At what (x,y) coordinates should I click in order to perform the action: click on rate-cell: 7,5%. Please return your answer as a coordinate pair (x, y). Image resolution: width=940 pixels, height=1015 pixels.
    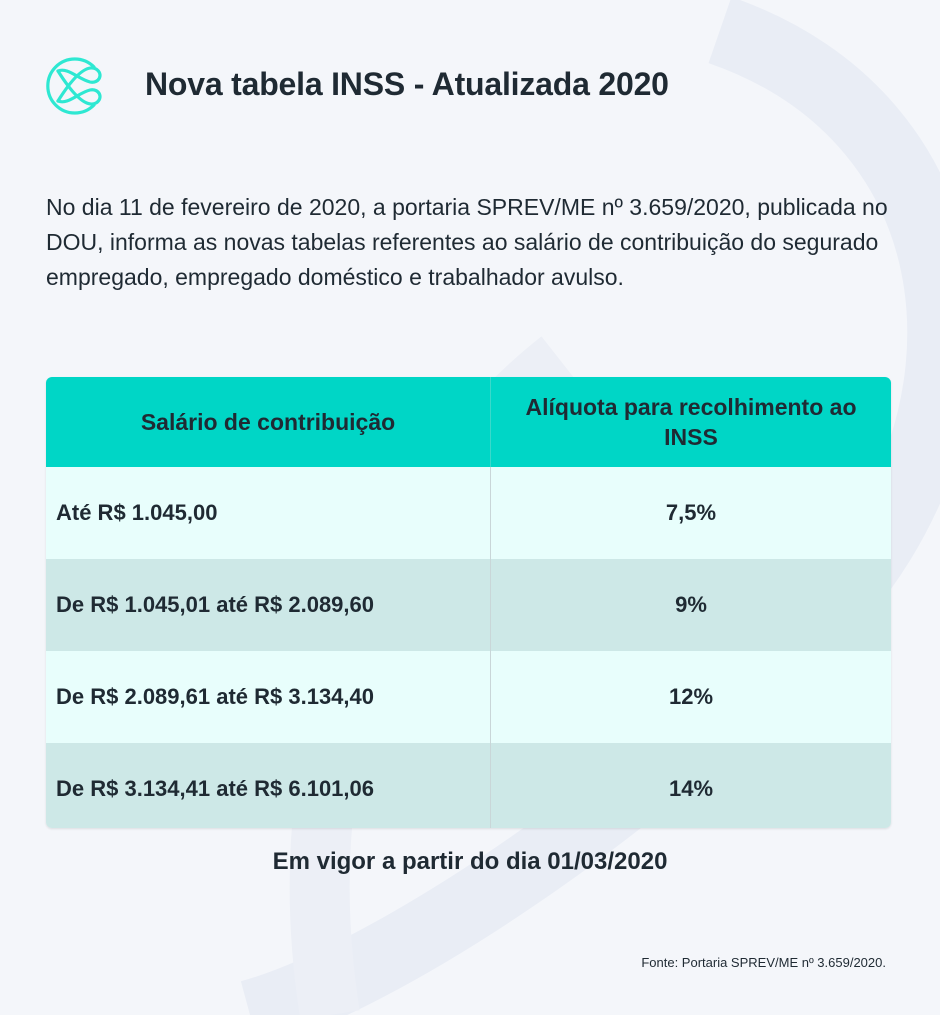
    Looking at the image, I should click on (690, 513).